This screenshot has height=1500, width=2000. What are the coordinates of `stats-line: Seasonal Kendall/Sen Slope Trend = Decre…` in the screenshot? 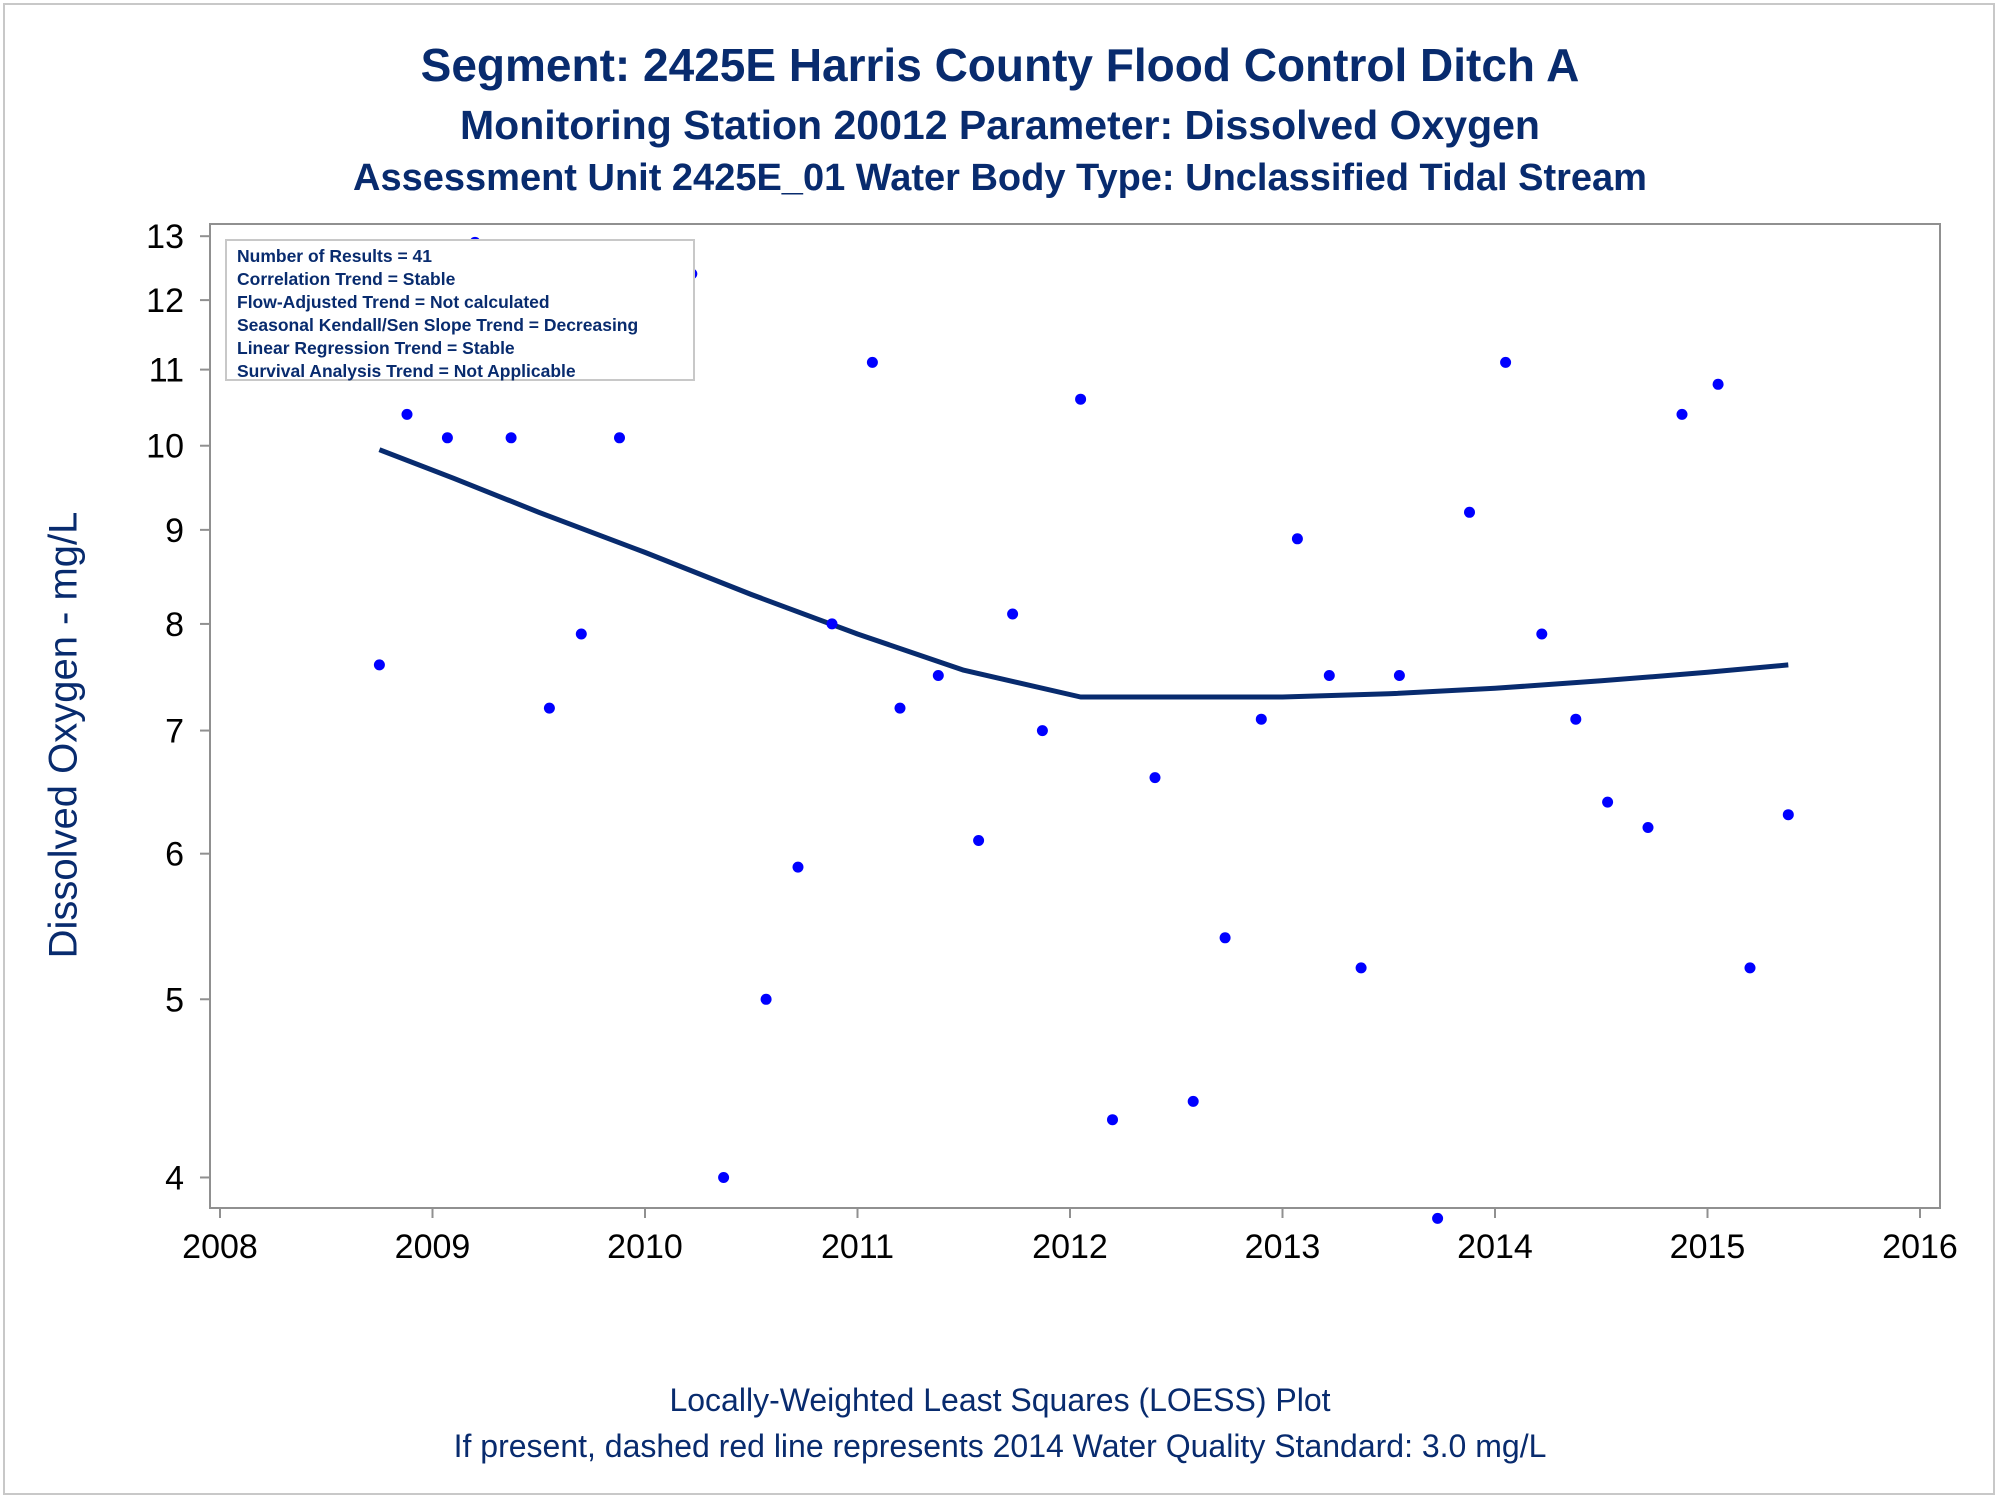 It's located at (438, 325).